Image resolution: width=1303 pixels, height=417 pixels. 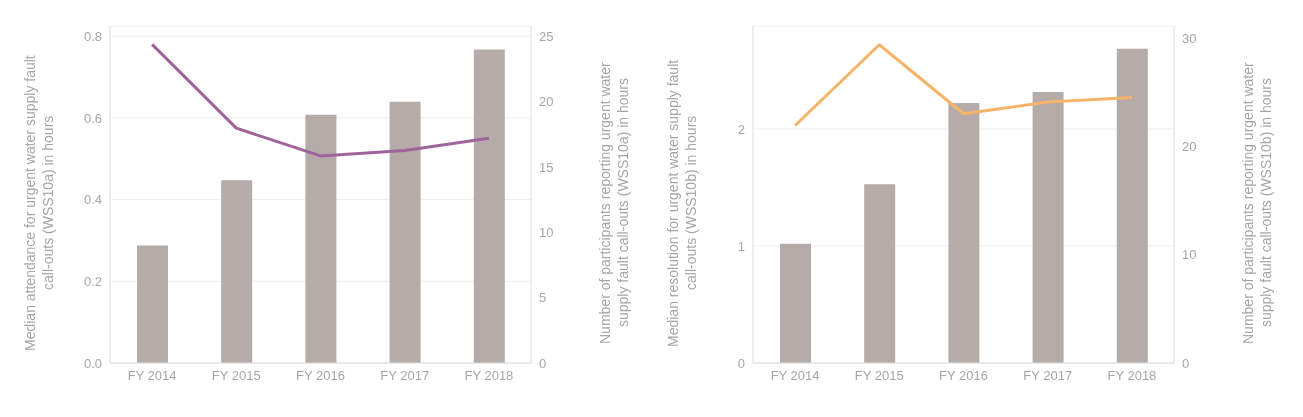 I want to click on y-tick-label: 2, so click(x=741, y=129).